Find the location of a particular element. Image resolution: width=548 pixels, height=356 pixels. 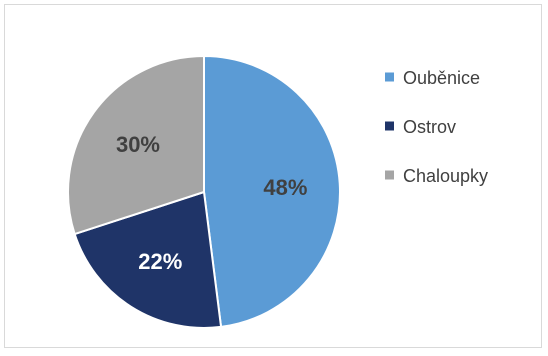

data-label-ostrov: 22% is located at coordinates (160, 261).